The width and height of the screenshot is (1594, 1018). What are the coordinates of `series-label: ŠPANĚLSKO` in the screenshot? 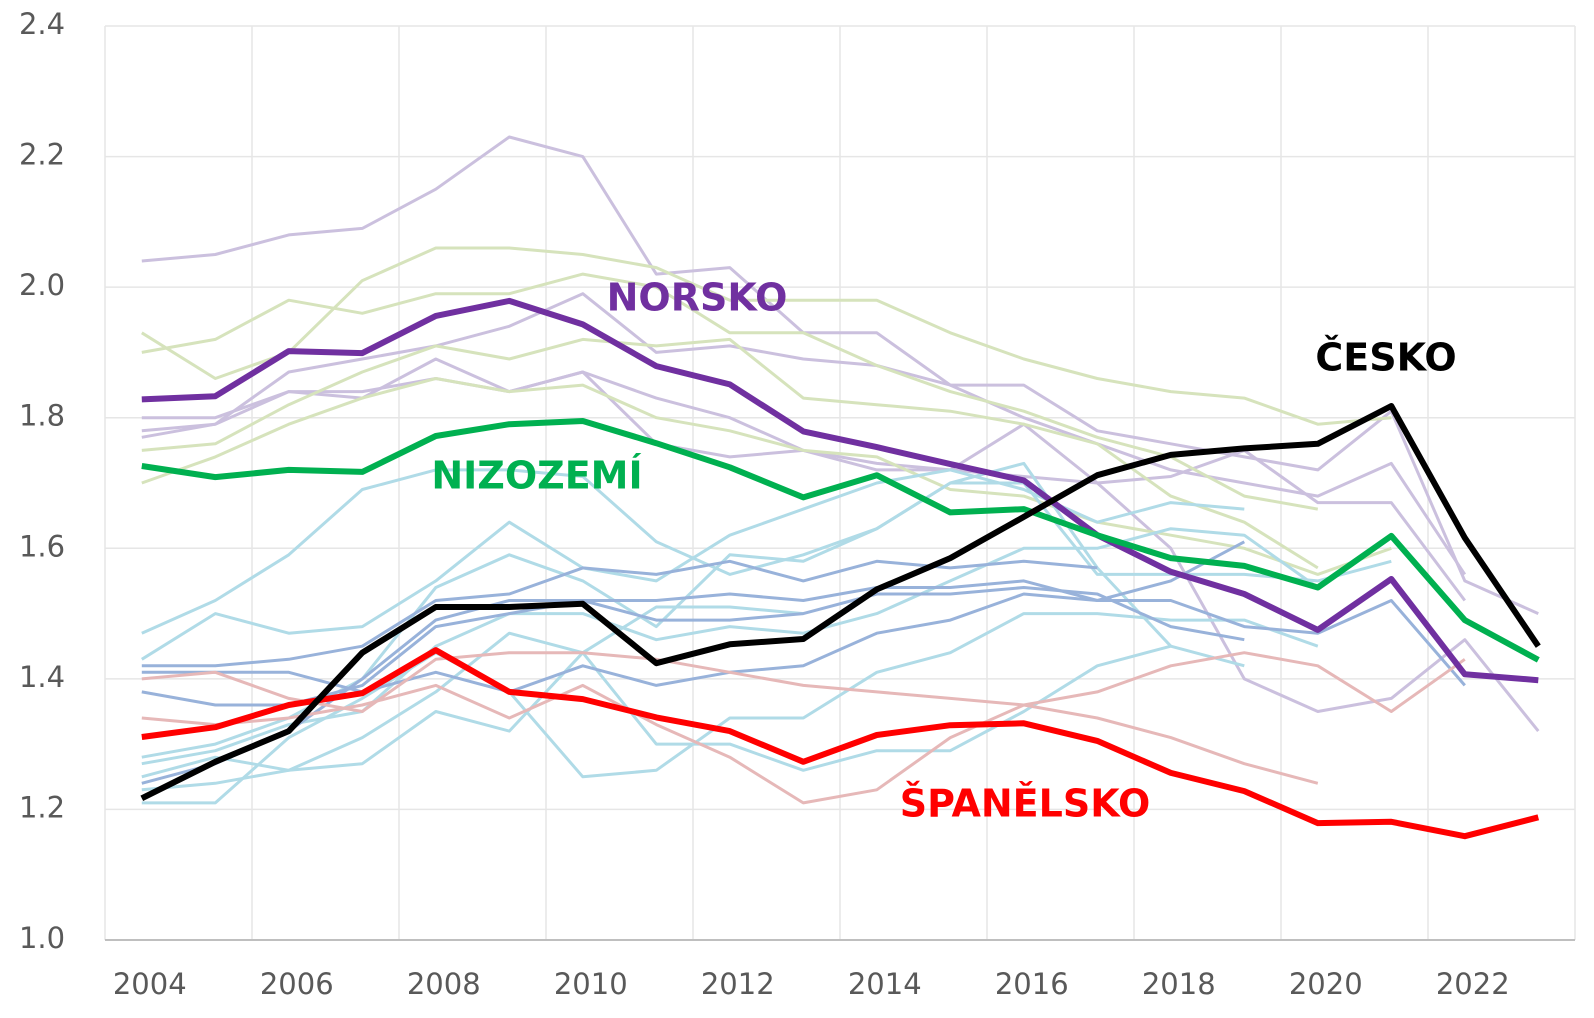 It's located at (1025, 804).